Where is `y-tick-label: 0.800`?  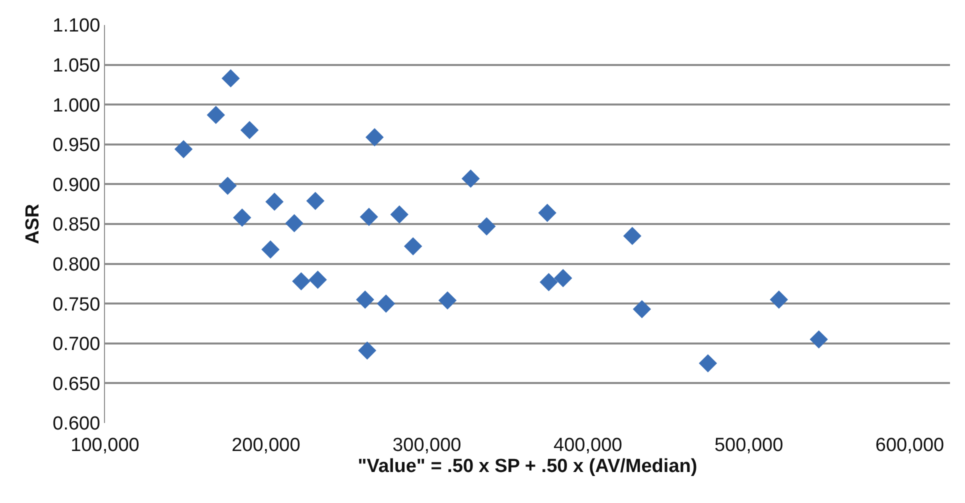 y-tick-label: 0.800 is located at coordinates (76, 265).